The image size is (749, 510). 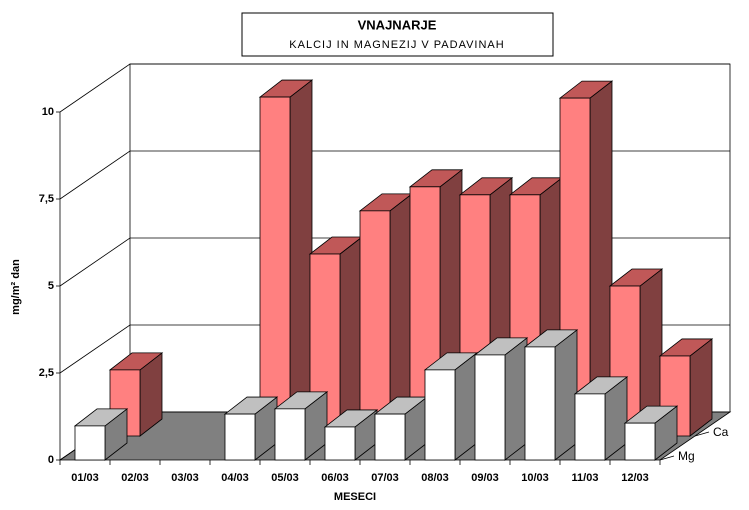 What do you see at coordinates (397, 34) in the screenshot?
I see `title-box` at bounding box center [397, 34].